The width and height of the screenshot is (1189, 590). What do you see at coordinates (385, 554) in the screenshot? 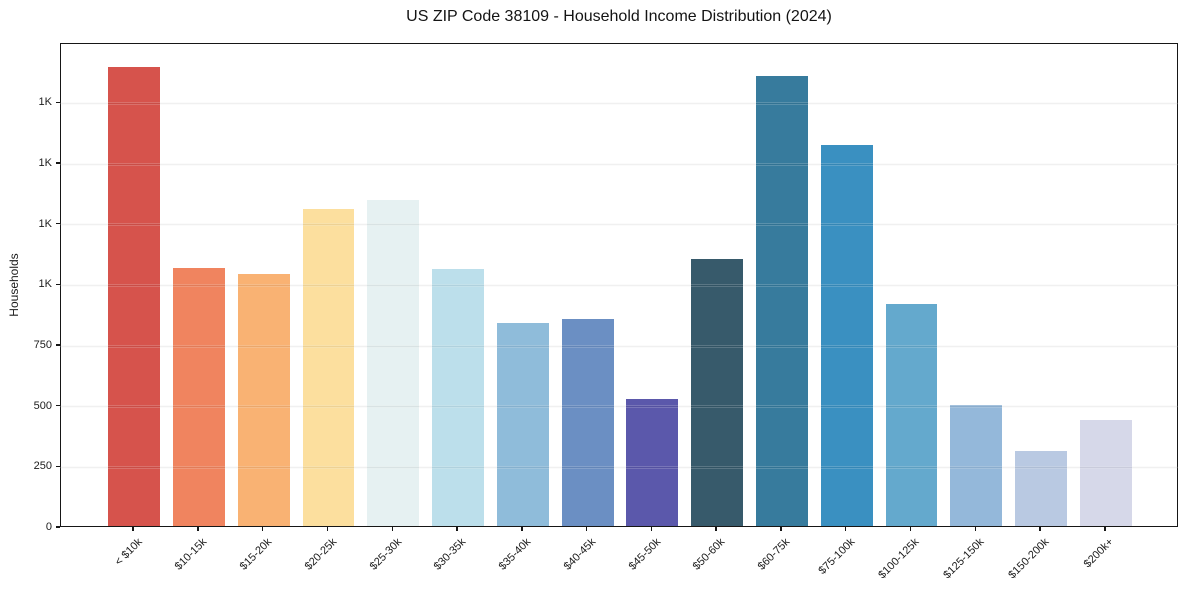
I see `x-tick-label: $25-30k` at bounding box center [385, 554].